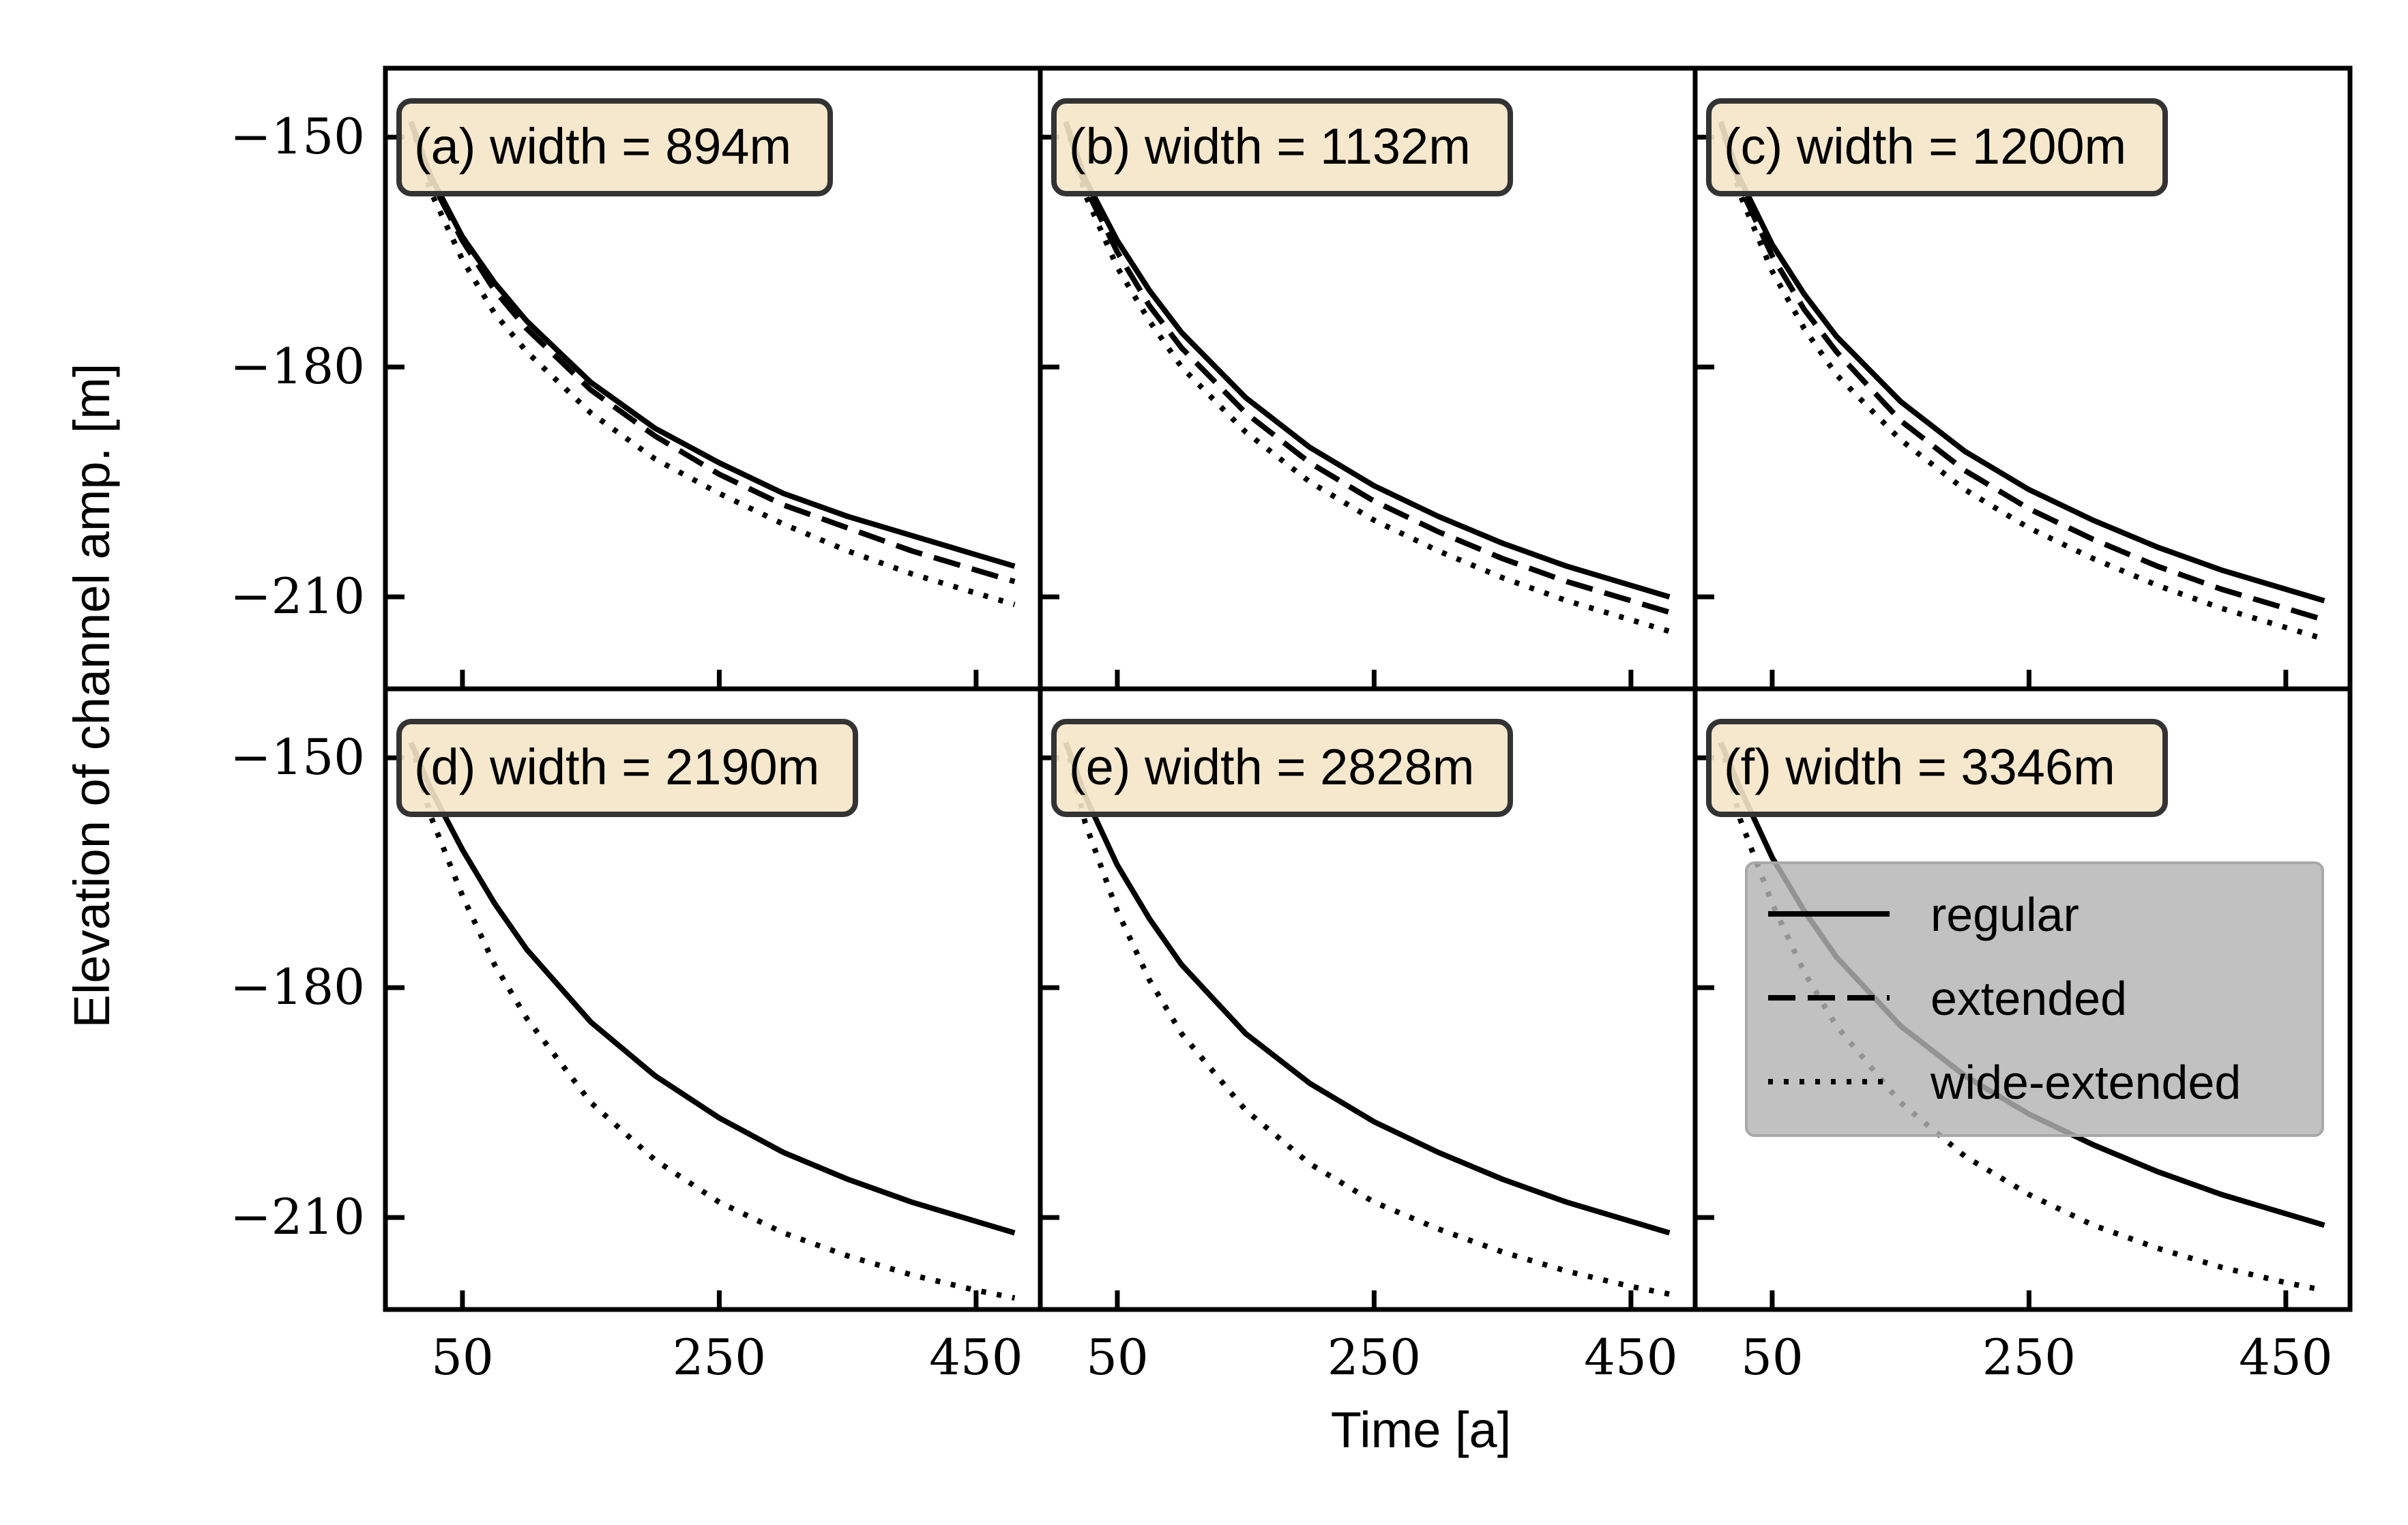  I want to click on x-axis-label: Time [a], so click(1421, 1430).